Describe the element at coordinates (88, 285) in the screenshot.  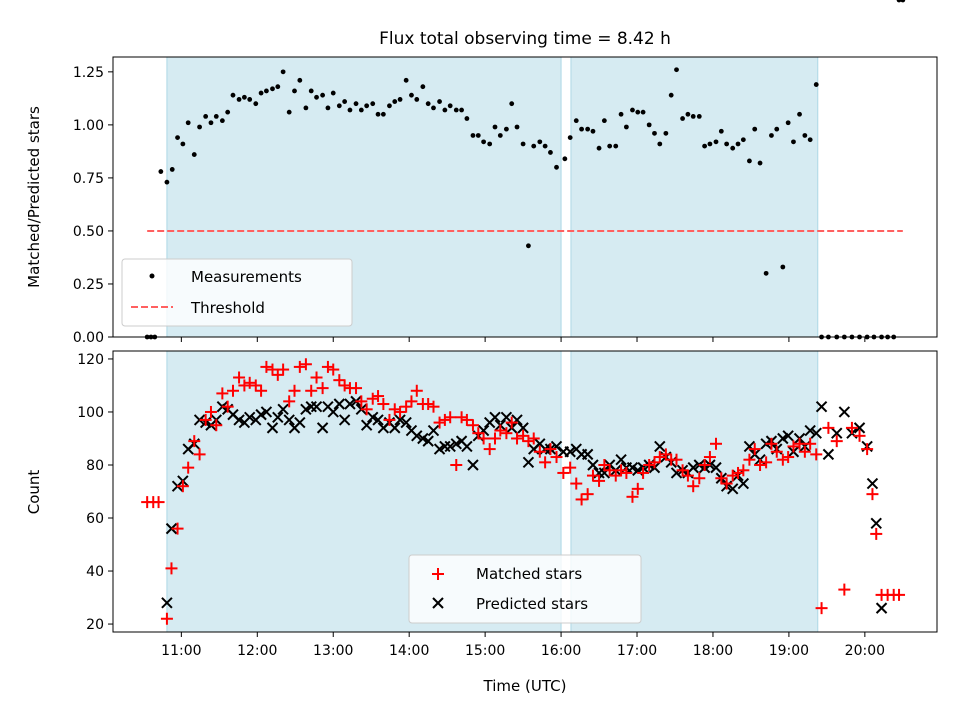
I see `ratio-y-tick-label: 0.25` at that location.